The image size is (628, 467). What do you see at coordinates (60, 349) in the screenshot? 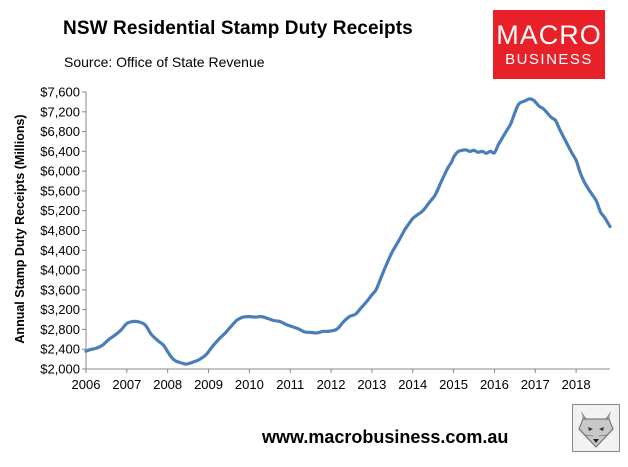
I see `y-tick-label: $2,400` at bounding box center [60, 349].